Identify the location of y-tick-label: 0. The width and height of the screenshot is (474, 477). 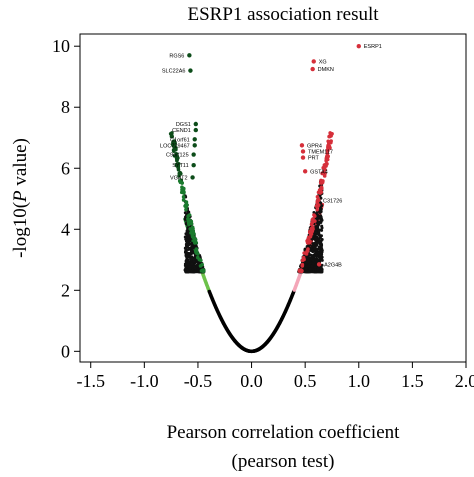
(65, 351).